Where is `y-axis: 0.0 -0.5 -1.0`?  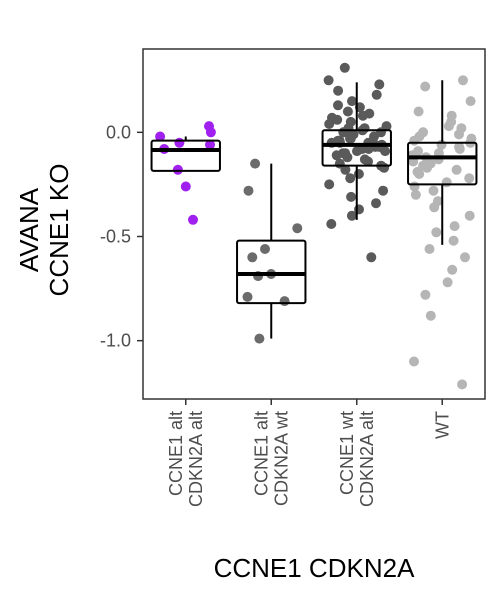 y-axis: 0.0 -0.5 -1.0 is located at coordinates (121, 236).